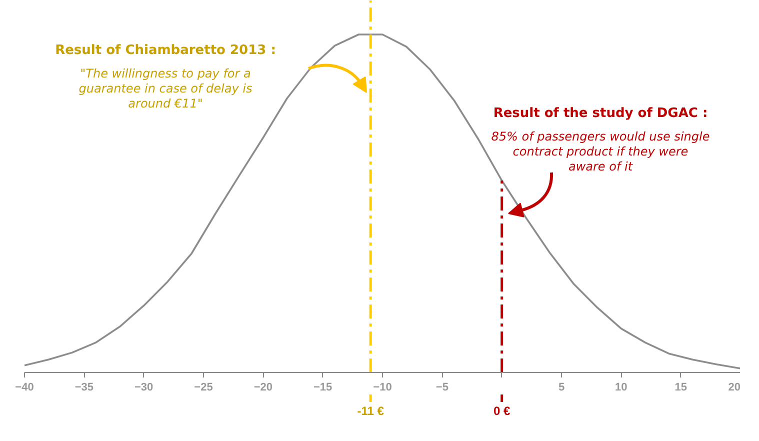 This screenshot has height=441, width=759. Describe the element at coordinates (84, 388) in the screenshot. I see `x-tick-label: −35` at that location.